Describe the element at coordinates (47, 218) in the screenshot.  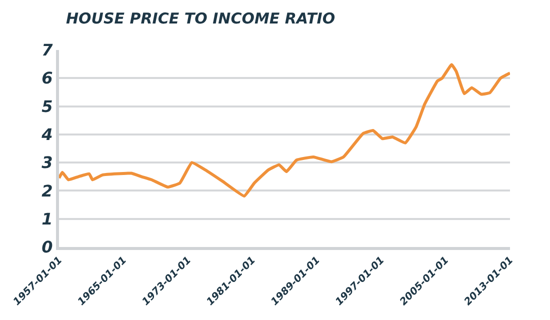
I see `y-tick-label: 1` at that location.